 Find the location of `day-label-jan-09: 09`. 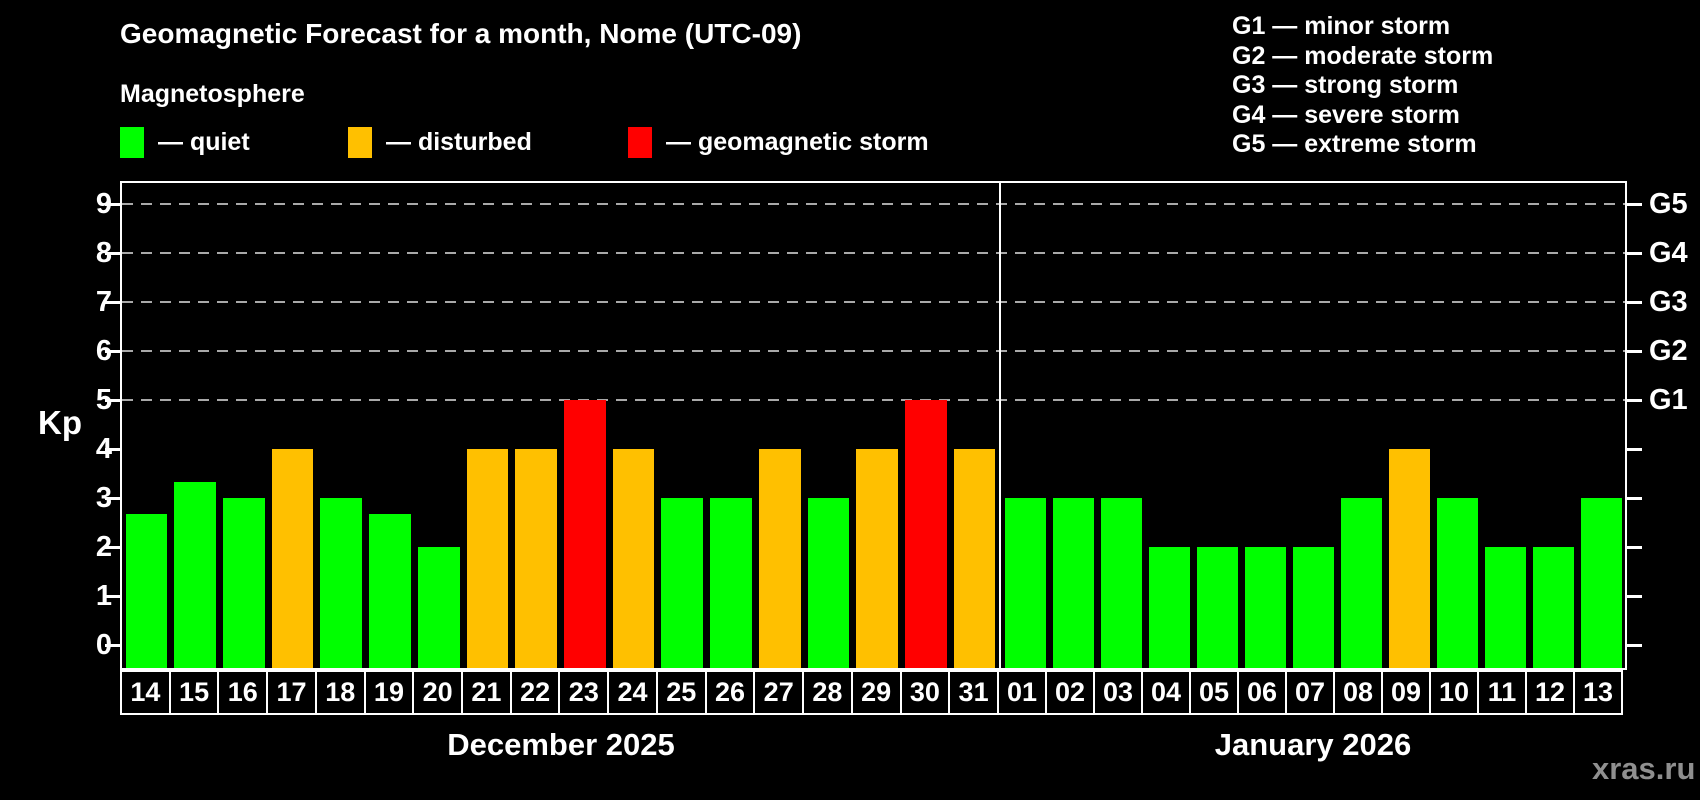

day-label-jan-09: 09 is located at coordinates (1406, 692).